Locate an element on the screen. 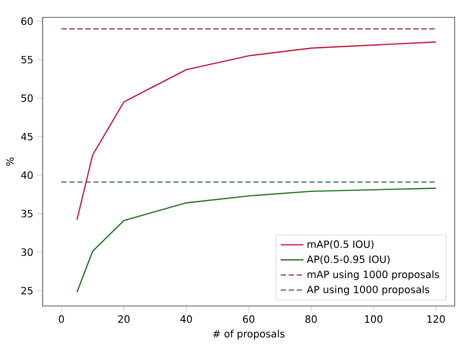 This screenshot has width=460, height=346. x-tick-label: 80 is located at coordinates (311, 319).